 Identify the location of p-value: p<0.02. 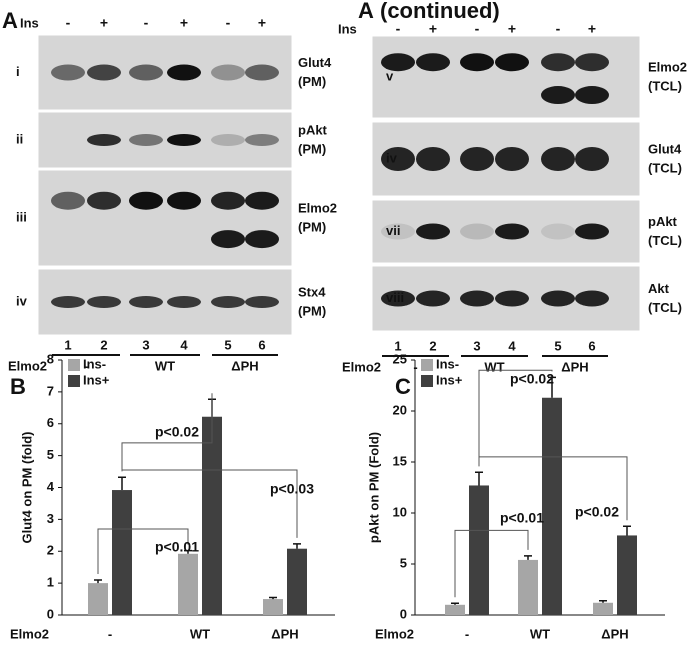
(177, 432).